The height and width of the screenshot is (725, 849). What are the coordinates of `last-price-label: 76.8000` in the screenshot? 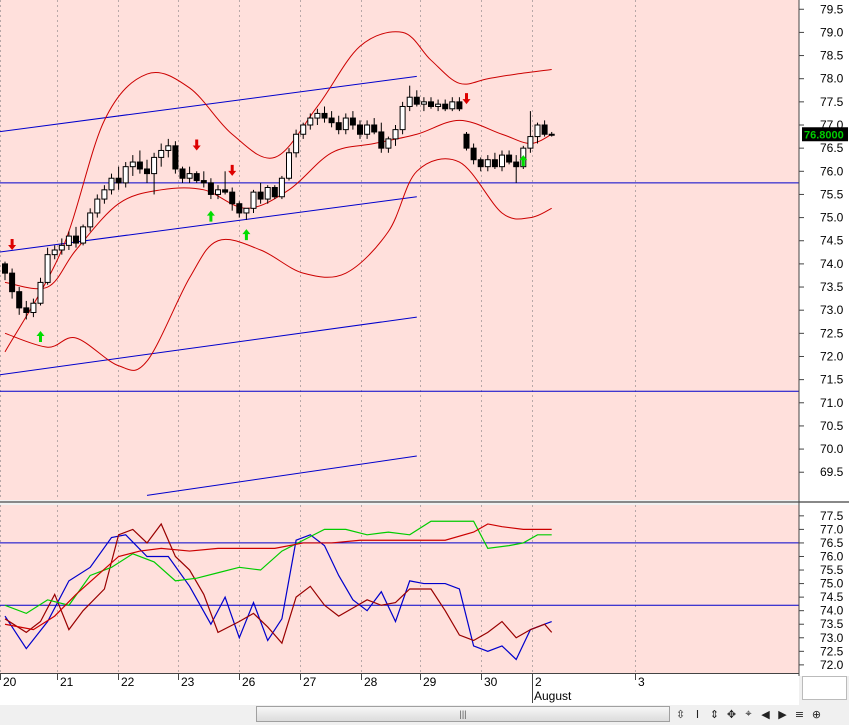 It's located at (824, 135).